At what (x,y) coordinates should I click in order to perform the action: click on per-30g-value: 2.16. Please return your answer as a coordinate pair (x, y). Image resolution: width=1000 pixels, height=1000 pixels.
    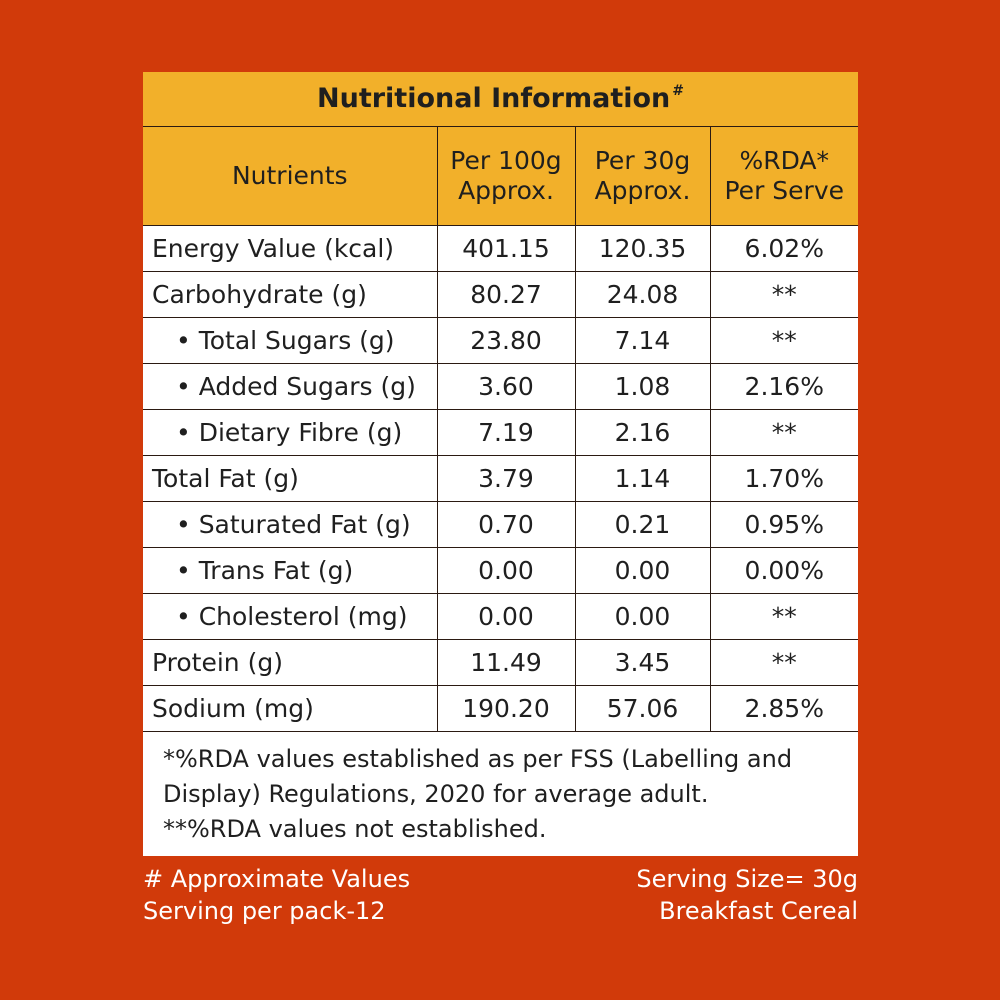
    Looking at the image, I should click on (642, 432).